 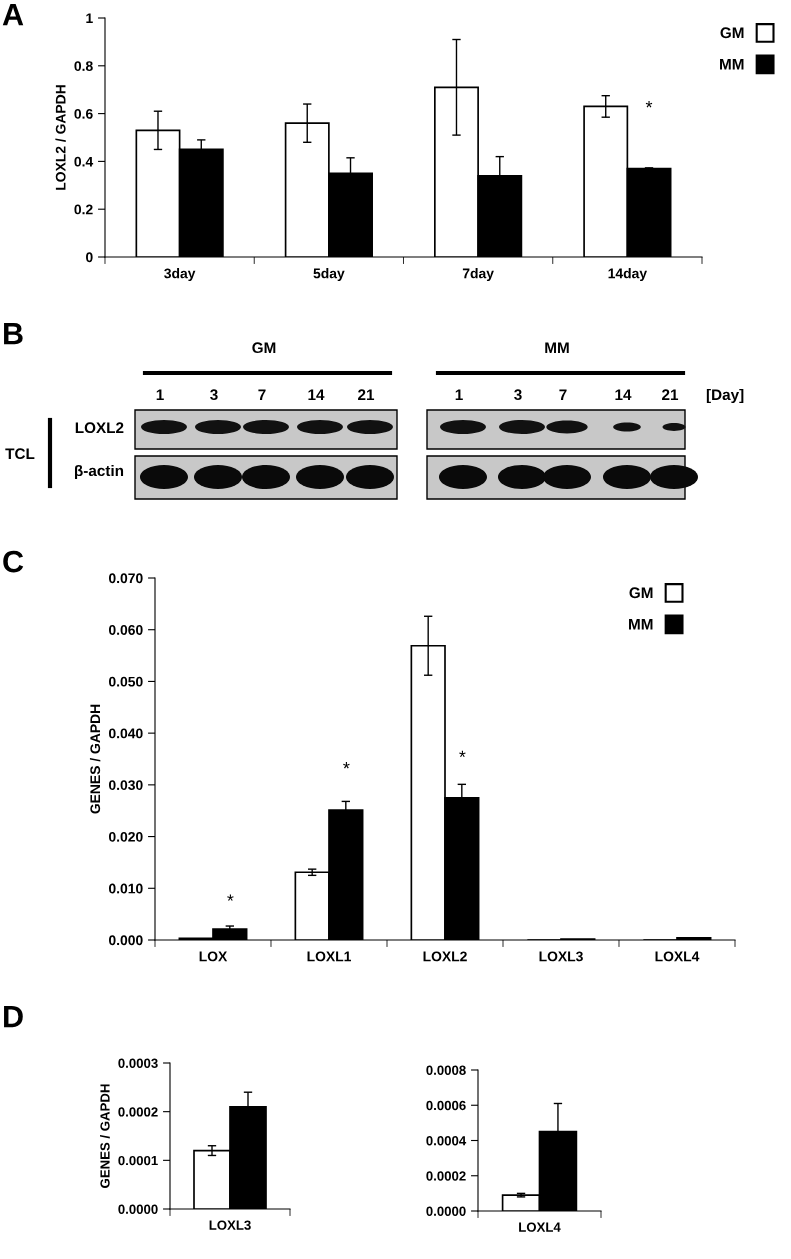 I want to click on x-tick-label: 5day, so click(x=329, y=275).